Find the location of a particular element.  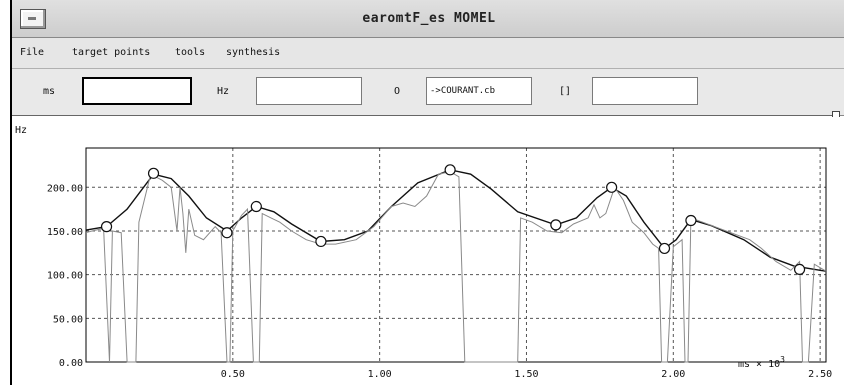

ms-field is located at coordinates (137, 91).